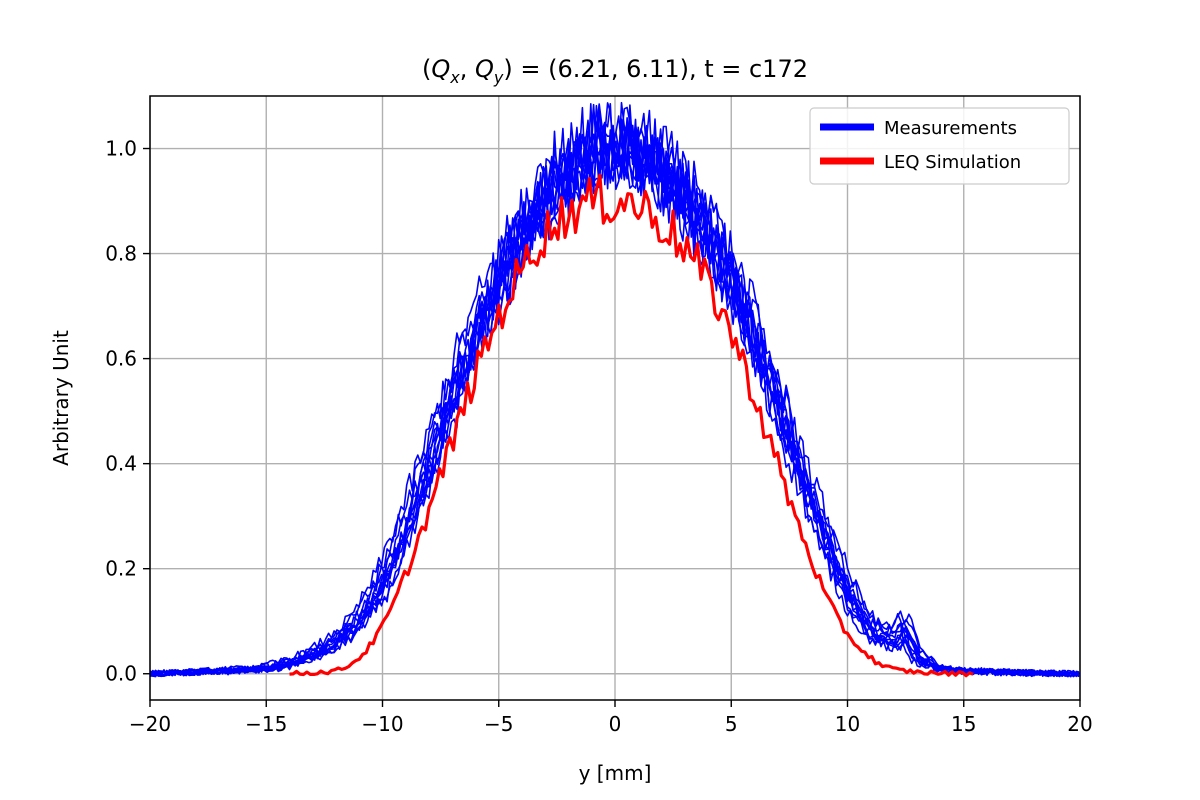 The image size is (1200, 800). Describe the element at coordinates (150, 724) in the screenshot. I see `x-tick-label: −20` at that location.